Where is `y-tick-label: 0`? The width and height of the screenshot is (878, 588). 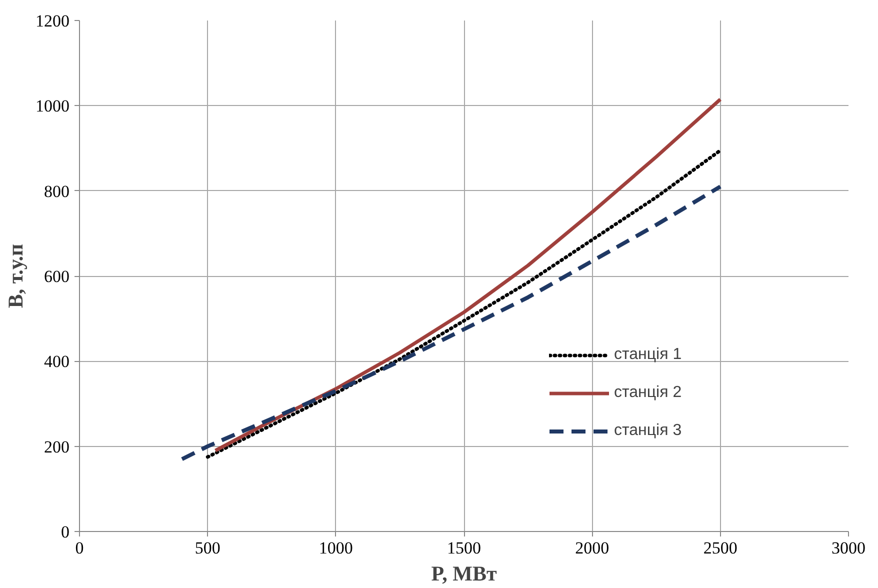
y-tick-label: 0 is located at coordinates (65, 532).